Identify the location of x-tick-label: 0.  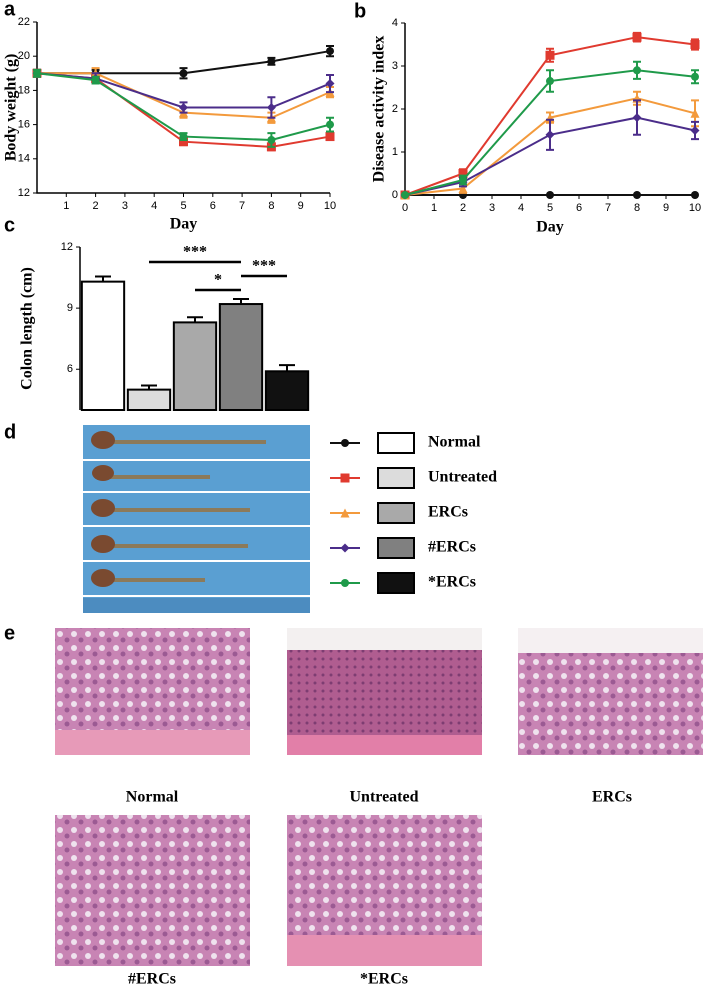
(405, 208).